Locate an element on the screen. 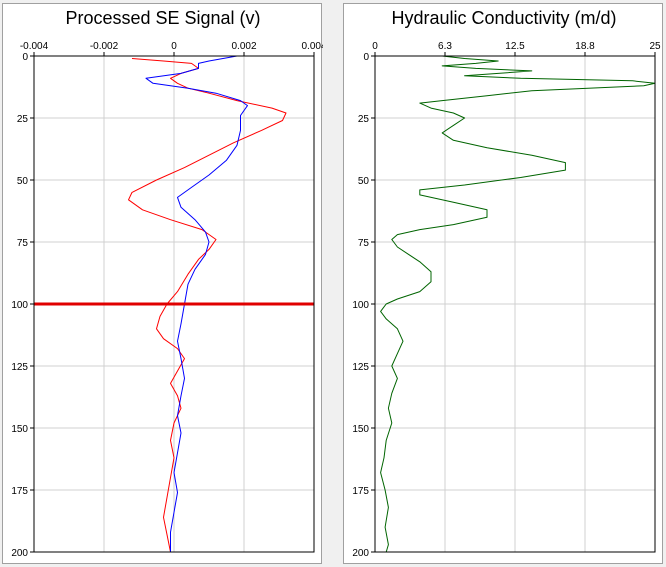  x-tick-label: 0.002 is located at coordinates (243, 46).